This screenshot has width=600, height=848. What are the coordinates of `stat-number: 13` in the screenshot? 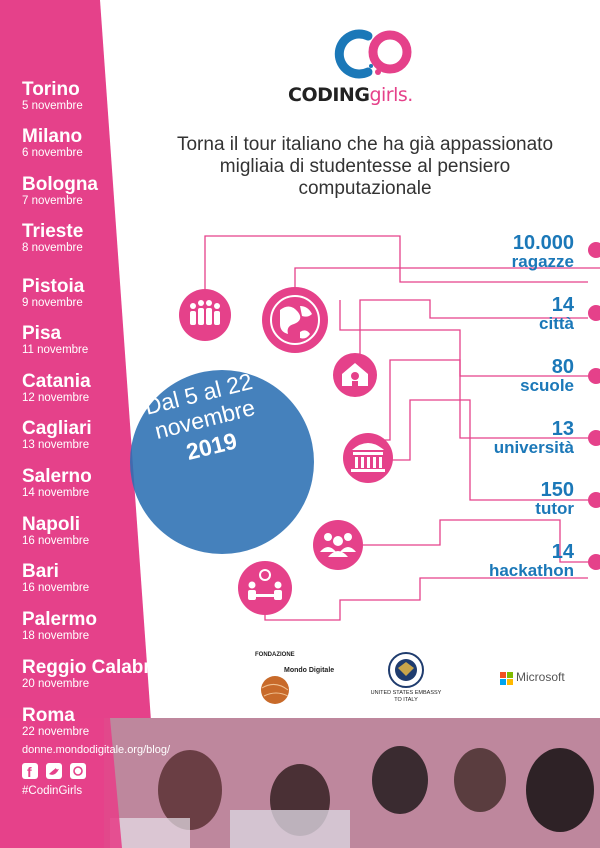 It's located at (562, 429).